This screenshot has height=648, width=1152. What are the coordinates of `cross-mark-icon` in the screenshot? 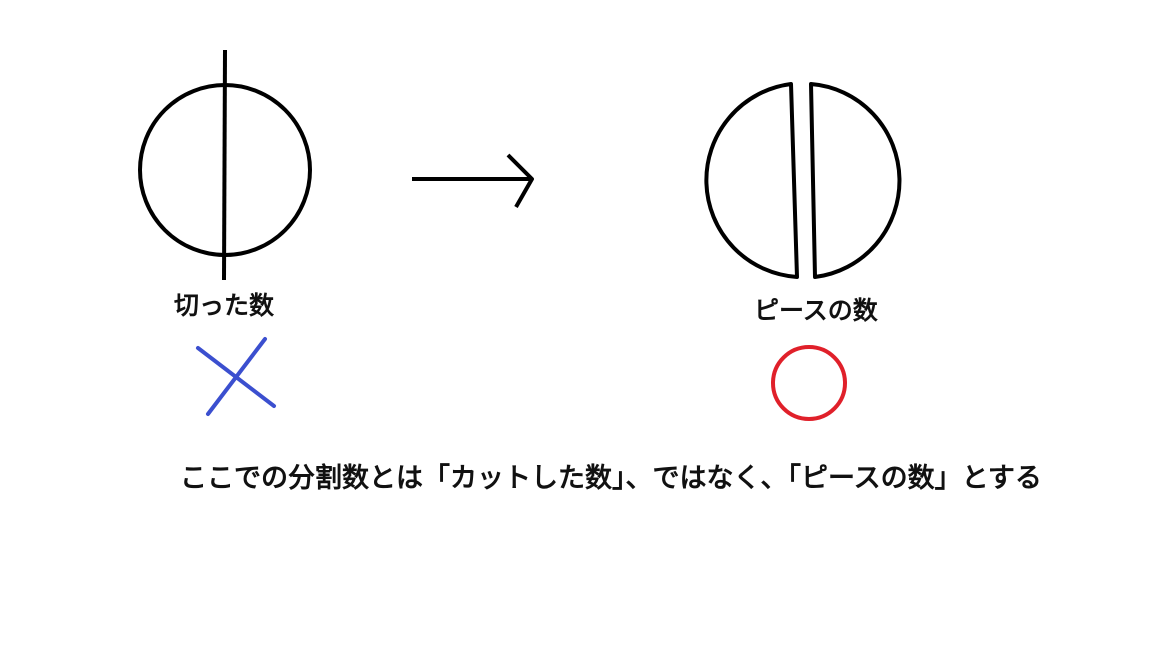 It's located at (236, 376).